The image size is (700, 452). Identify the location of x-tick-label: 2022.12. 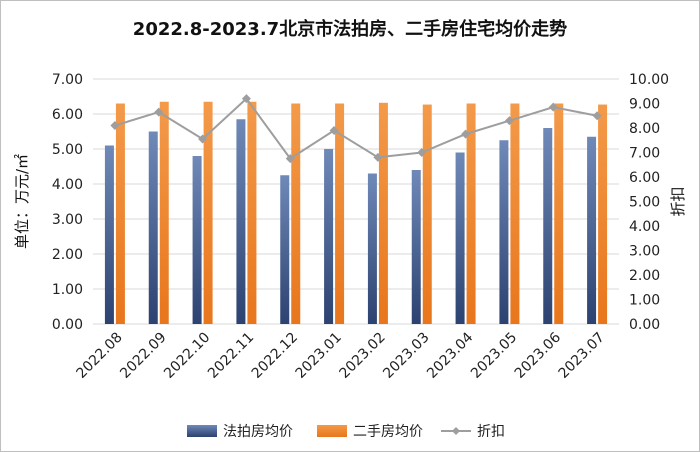
(275, 356).